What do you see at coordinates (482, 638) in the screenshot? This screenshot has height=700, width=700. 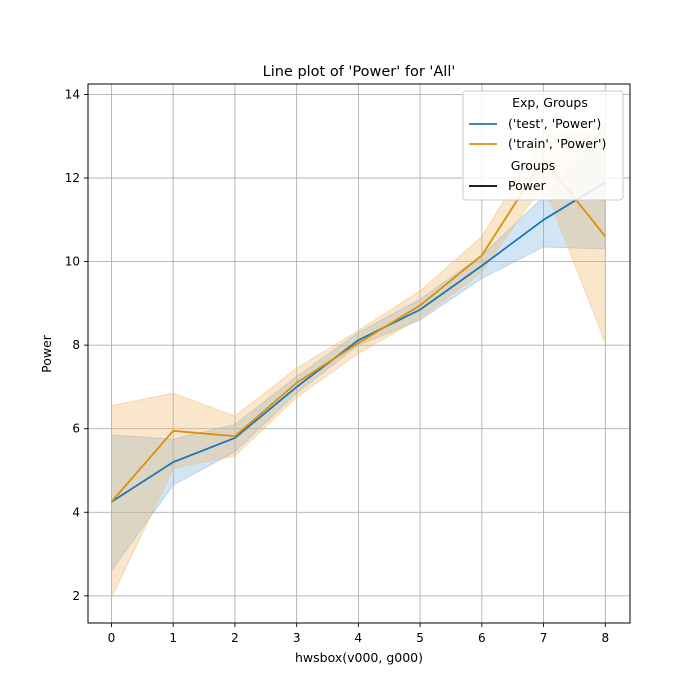 I see `x-tick-label: 6` at bounding box center [482, 638].